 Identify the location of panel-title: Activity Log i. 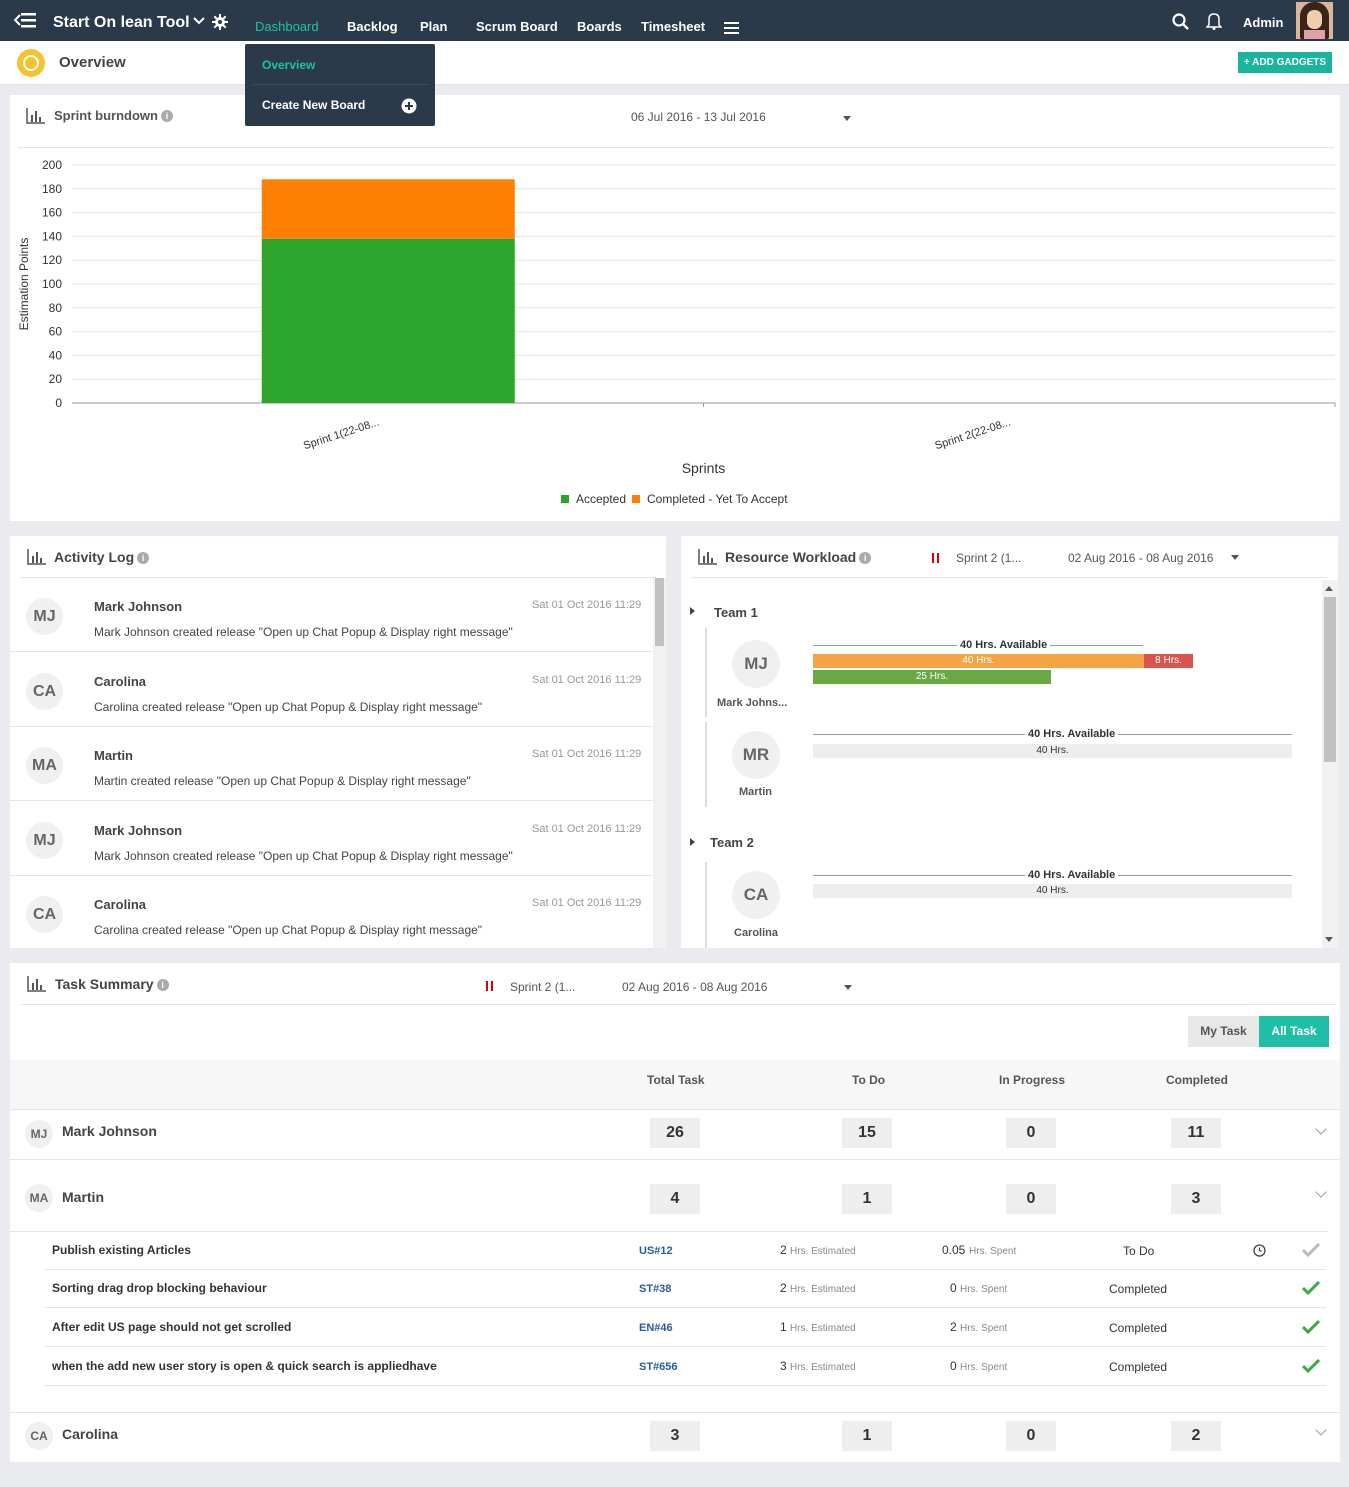
(102, 557).